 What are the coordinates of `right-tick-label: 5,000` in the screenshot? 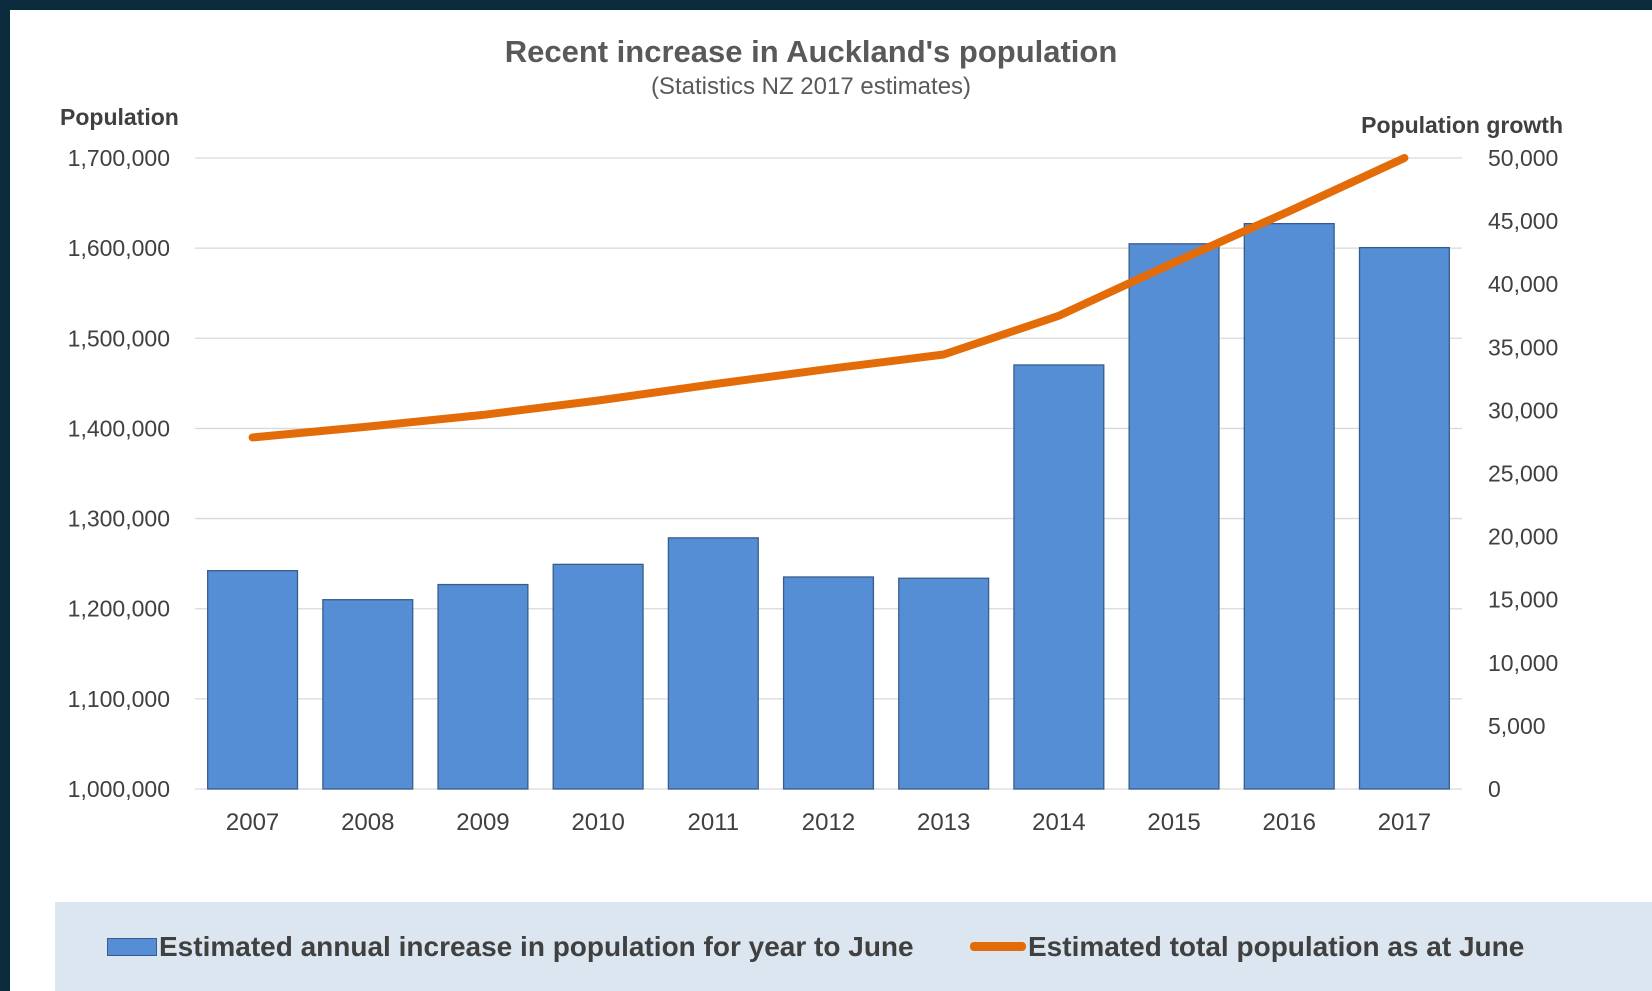 It's located at (1517, 726).